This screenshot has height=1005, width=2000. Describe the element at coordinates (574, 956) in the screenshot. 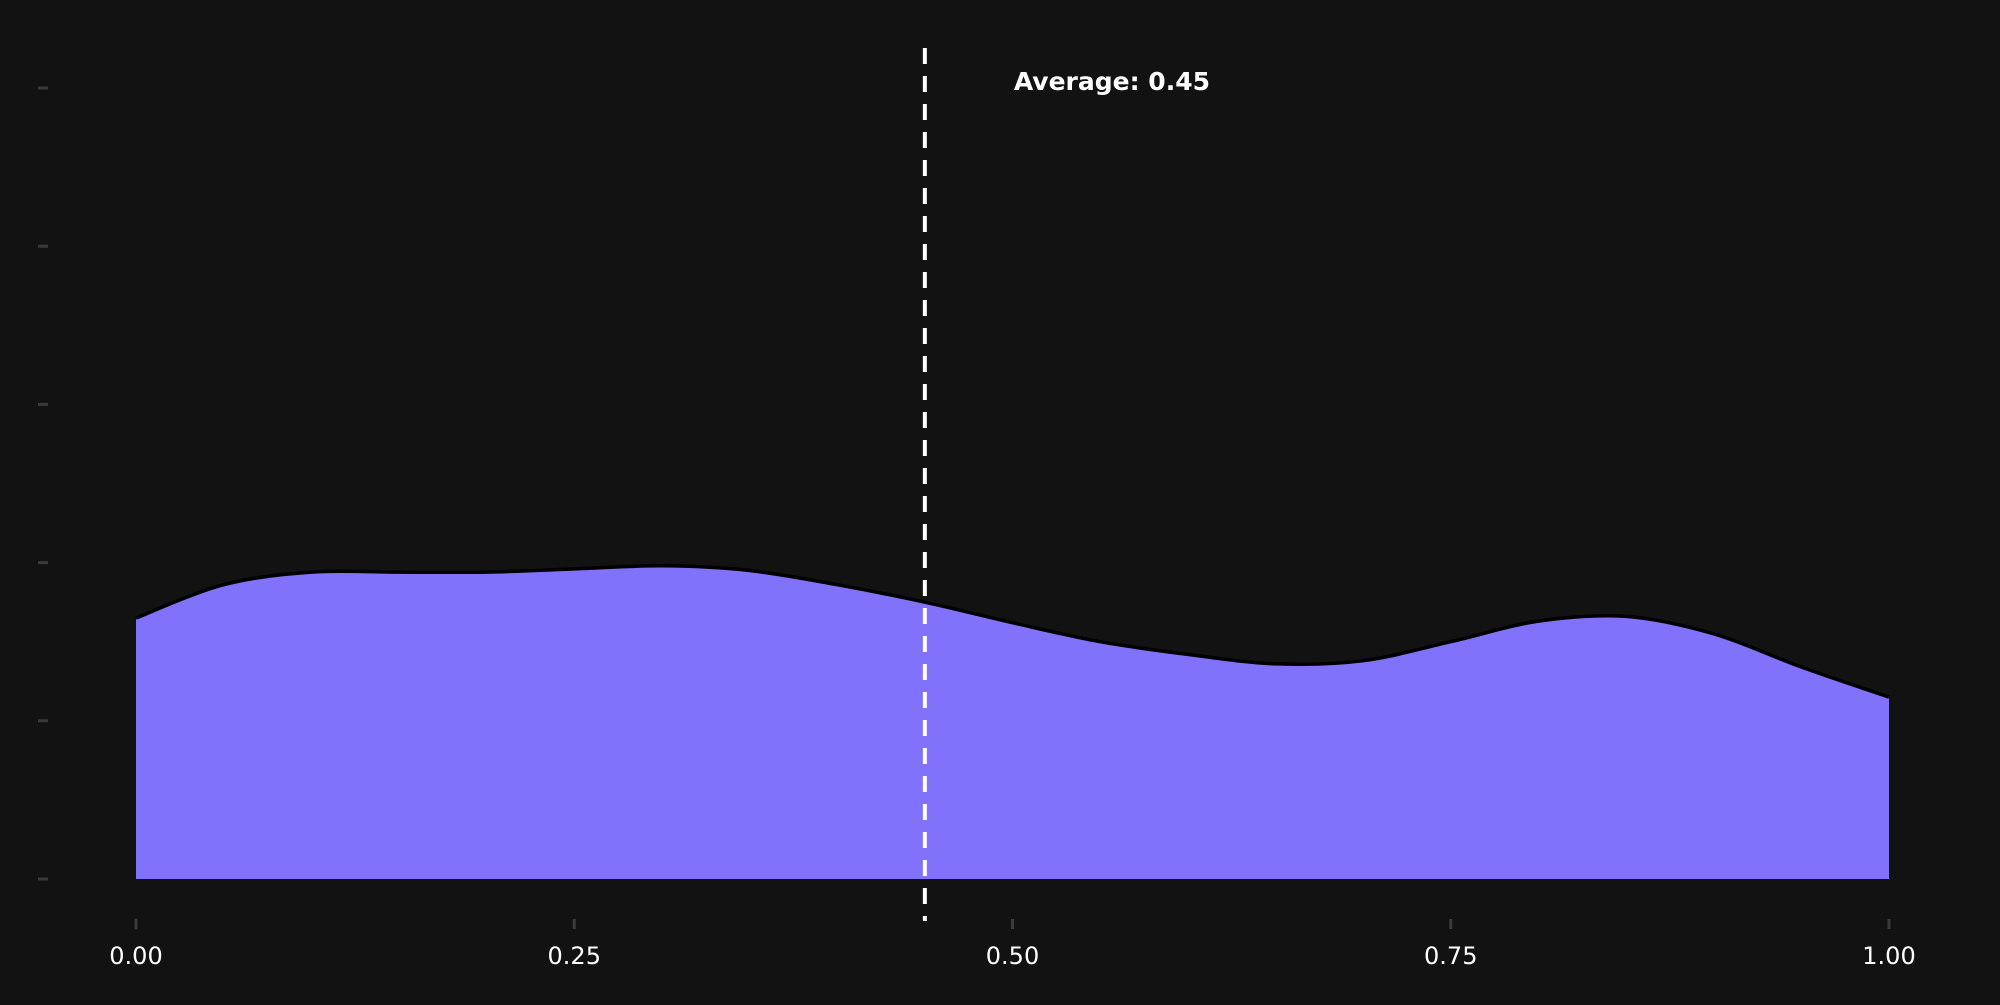

I see `x-tick-label-1: 0.25` at that location.